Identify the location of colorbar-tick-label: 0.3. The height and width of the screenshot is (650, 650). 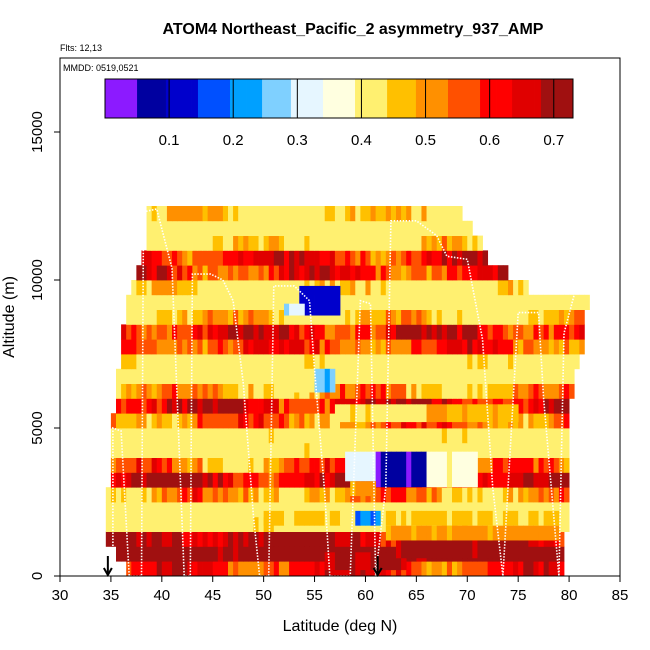
(297, 140).